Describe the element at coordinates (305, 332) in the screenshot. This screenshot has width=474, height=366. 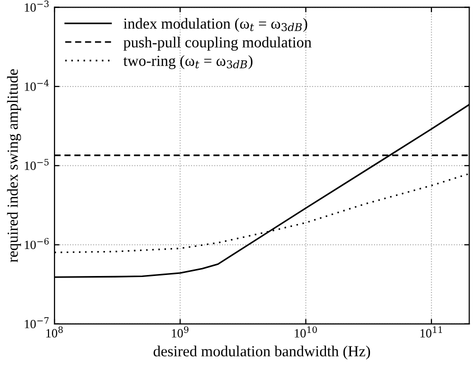
I see `x-tick-label: 10$^{10}$` at that location.